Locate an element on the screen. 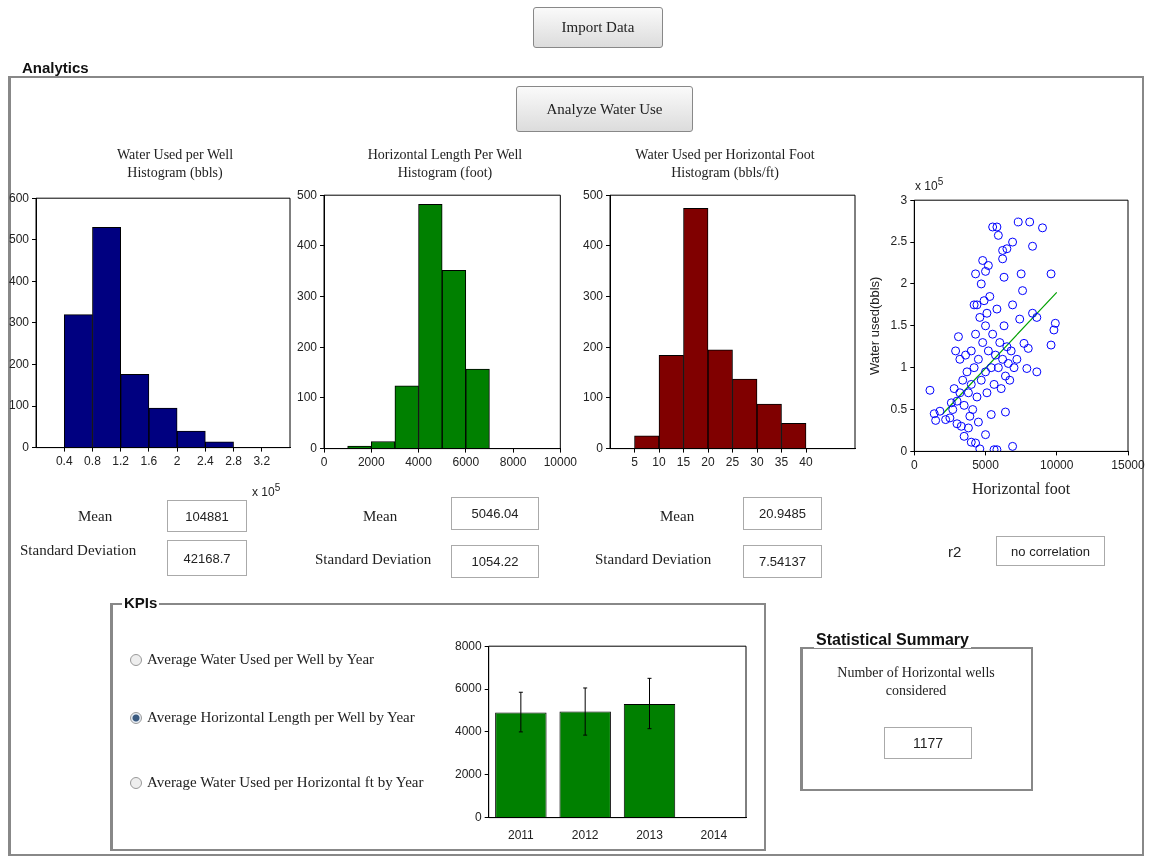 The image size is (1150, 857). x-tick-label: 5 is located at coordinates (635, 462).